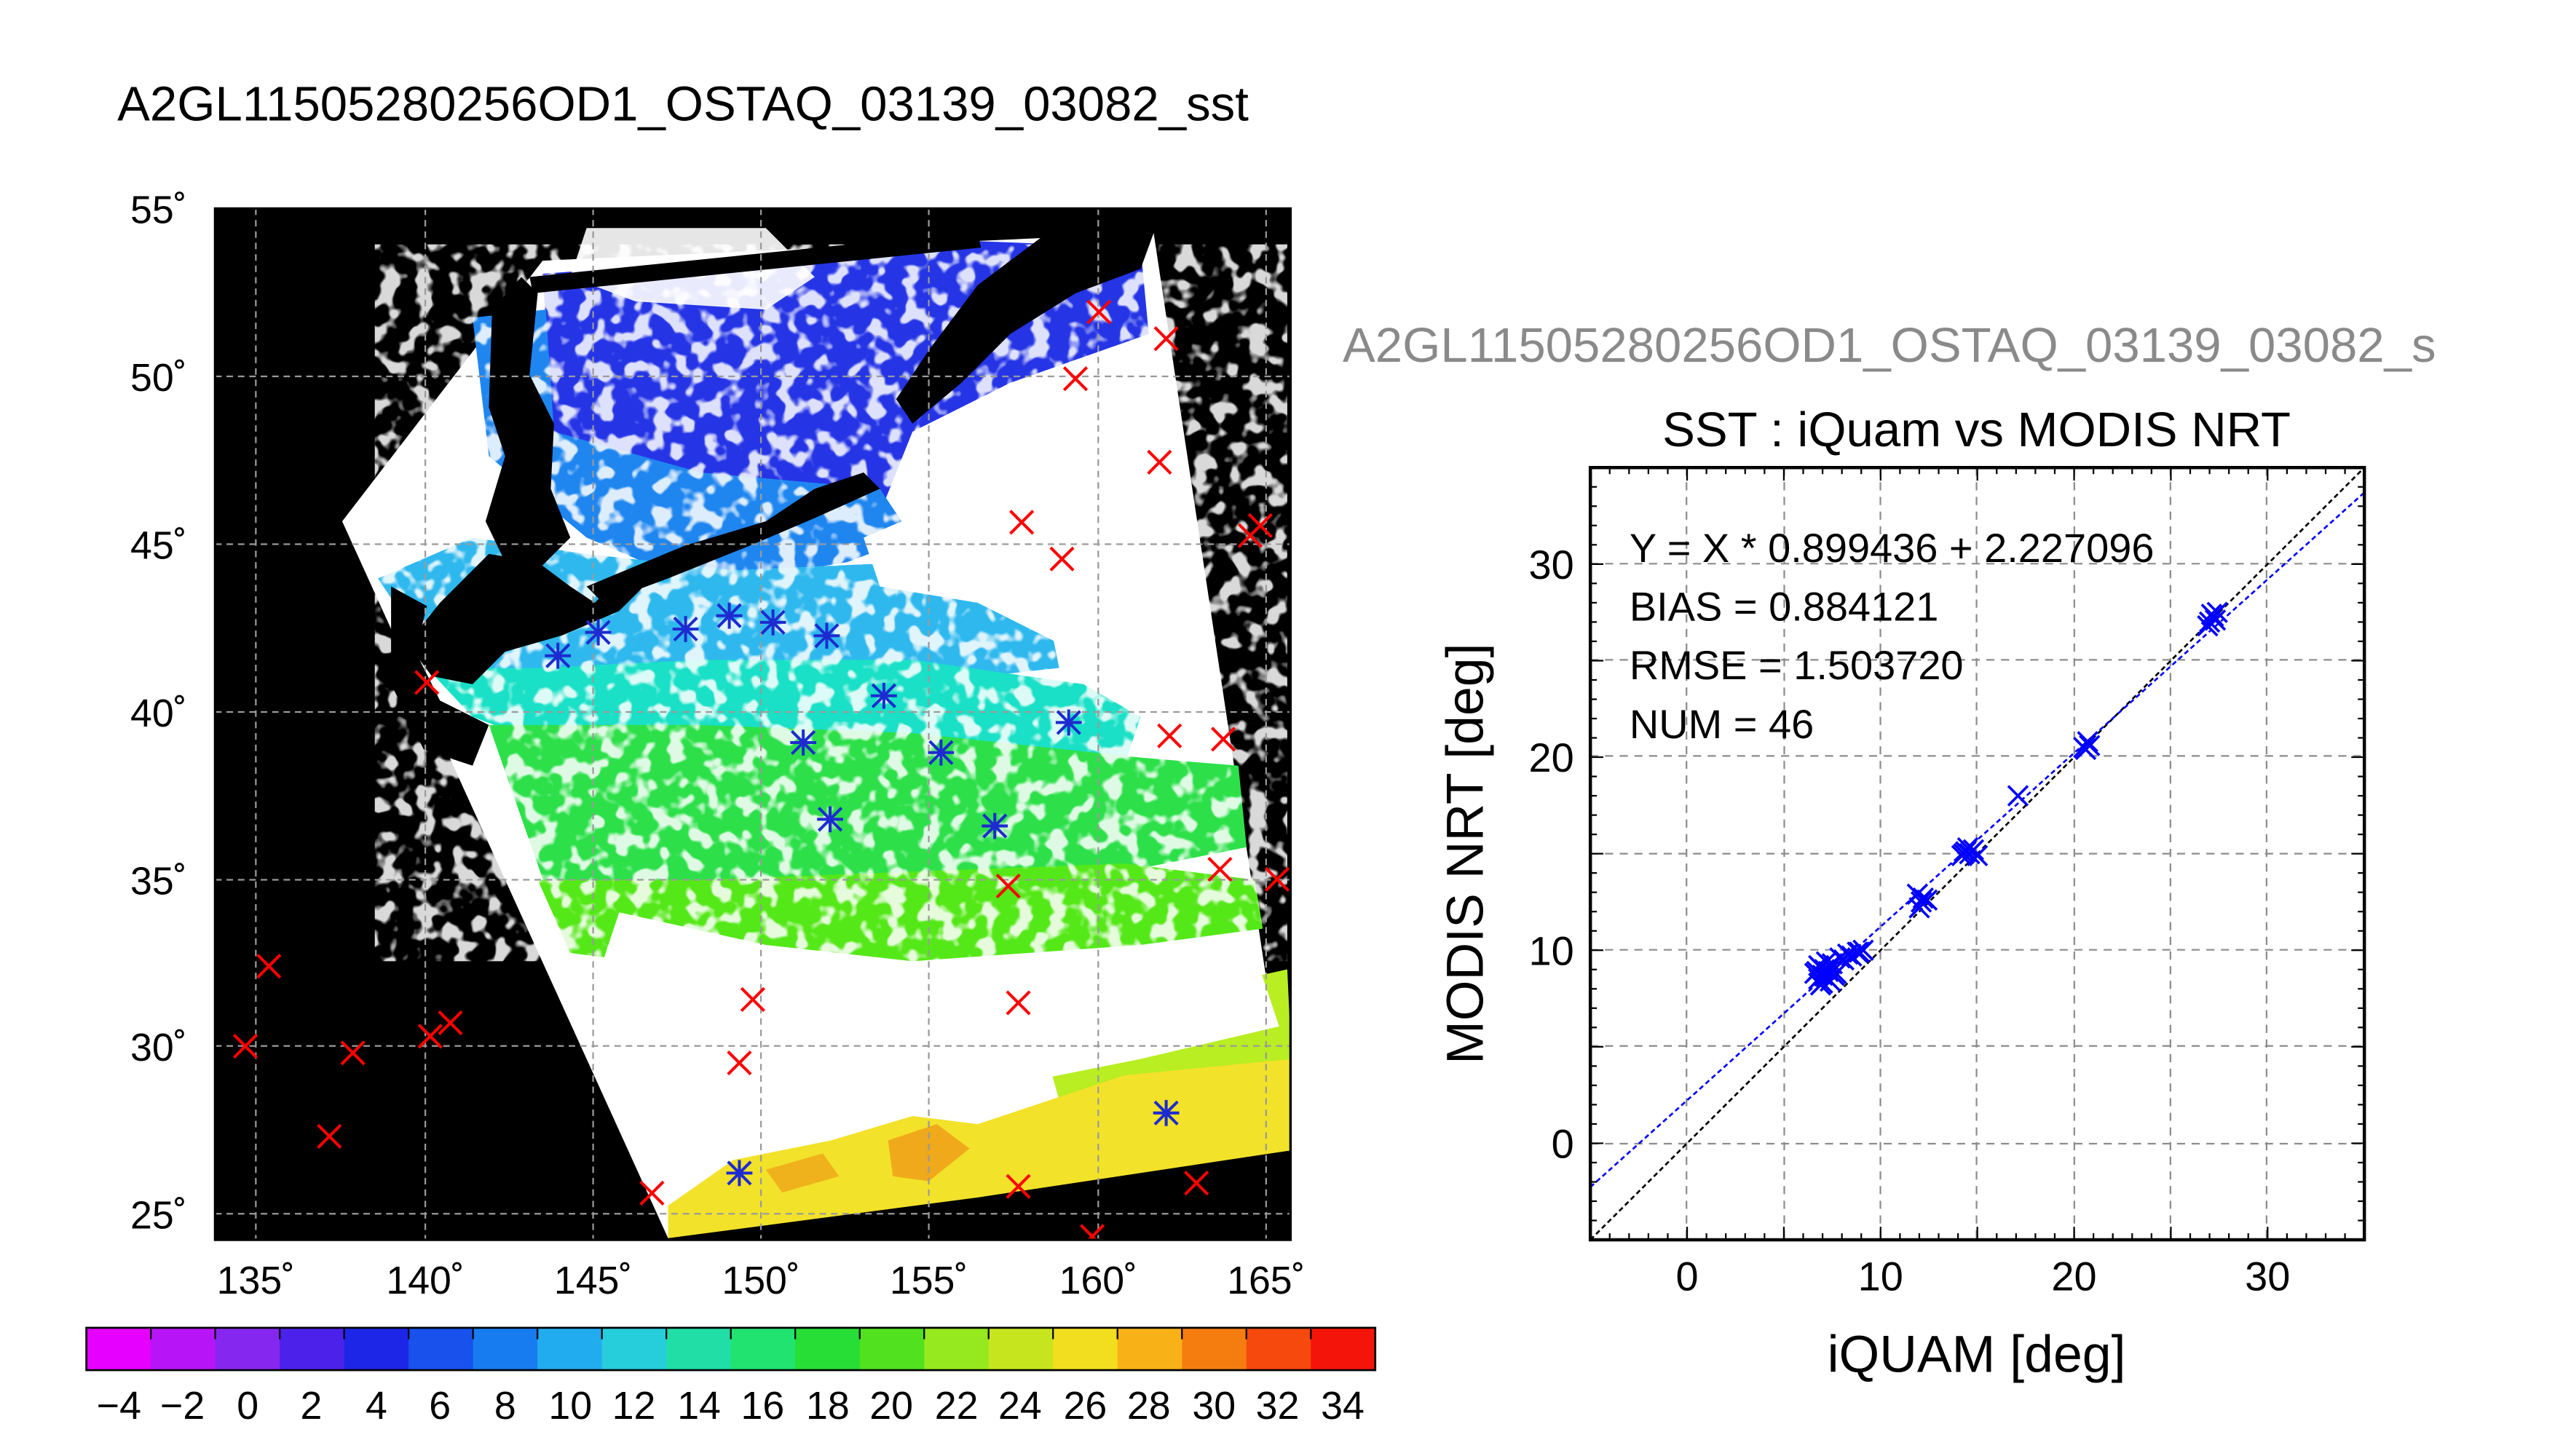 This screenshot has width=2555, height=1456. I want to click on swath-gap-north, so click(755, 262).